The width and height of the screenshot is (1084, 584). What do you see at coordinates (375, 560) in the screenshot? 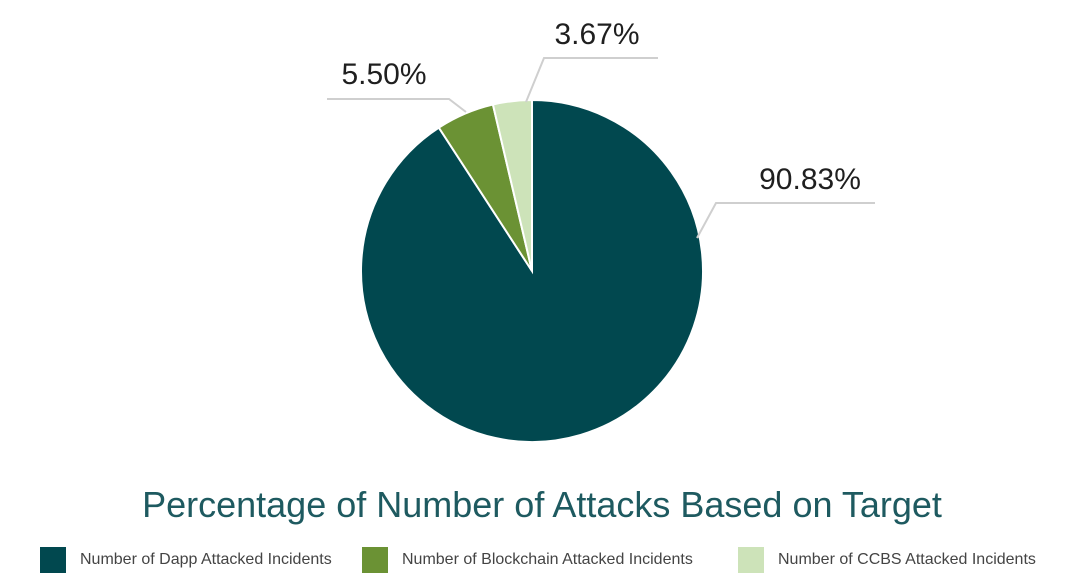
I see `legend-swatch-blockchain` at bounding box center [375, 560].